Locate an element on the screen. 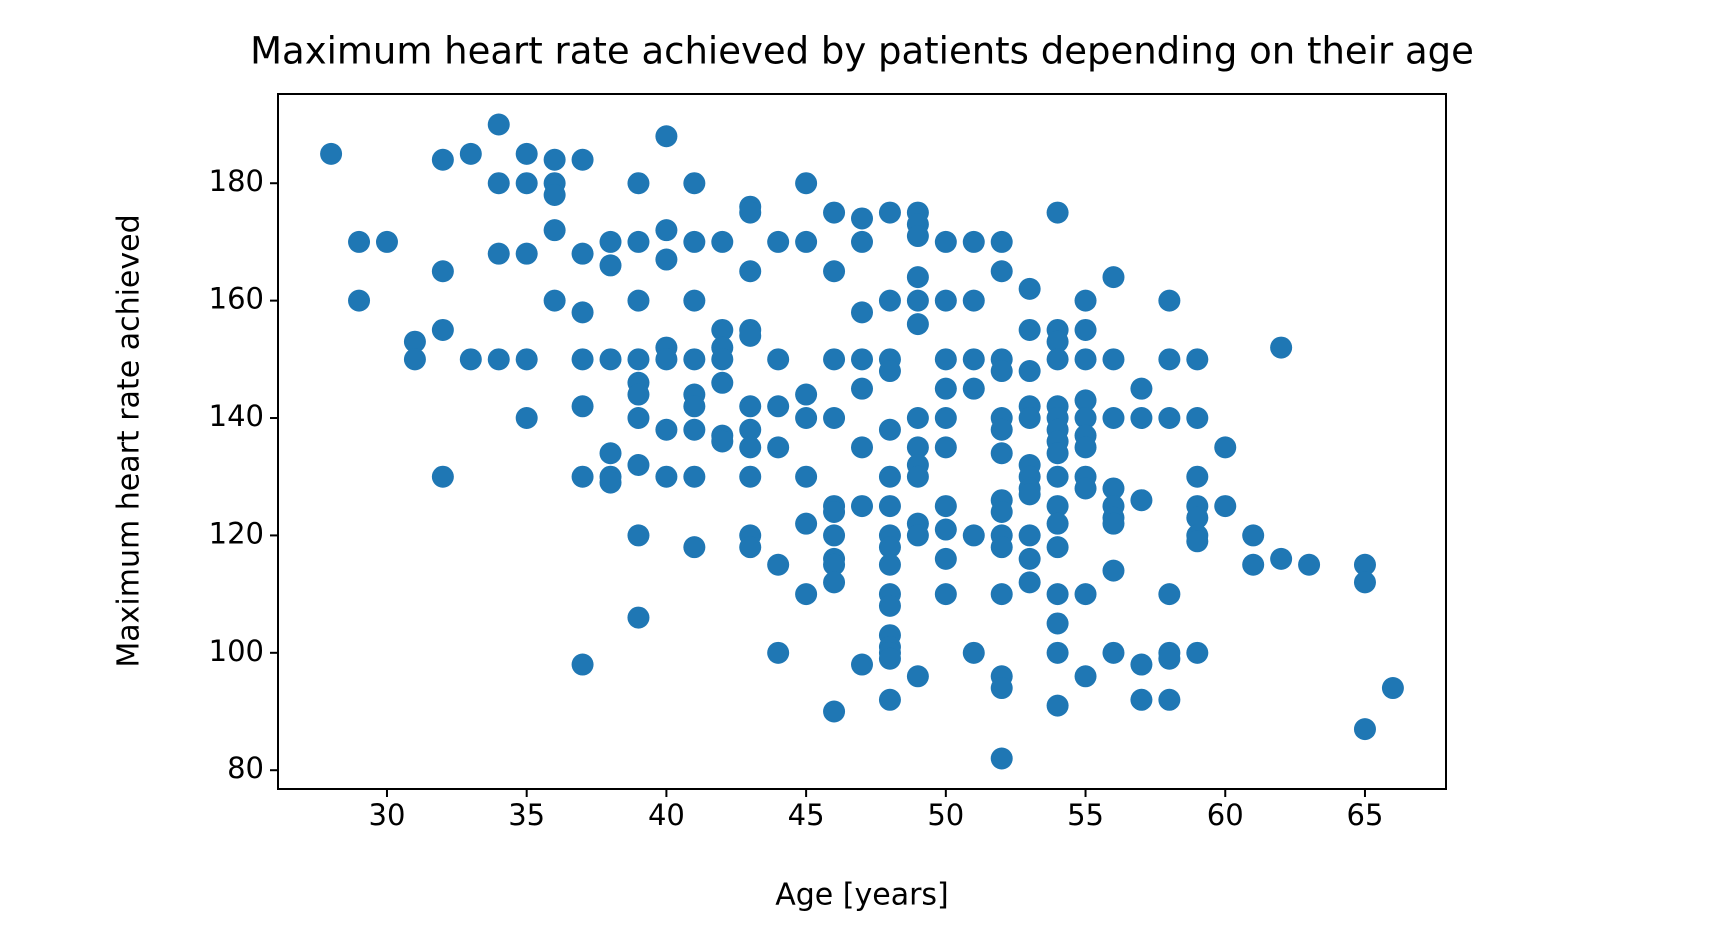  y-tick-label: 180 is located at coordinates (236, 181).